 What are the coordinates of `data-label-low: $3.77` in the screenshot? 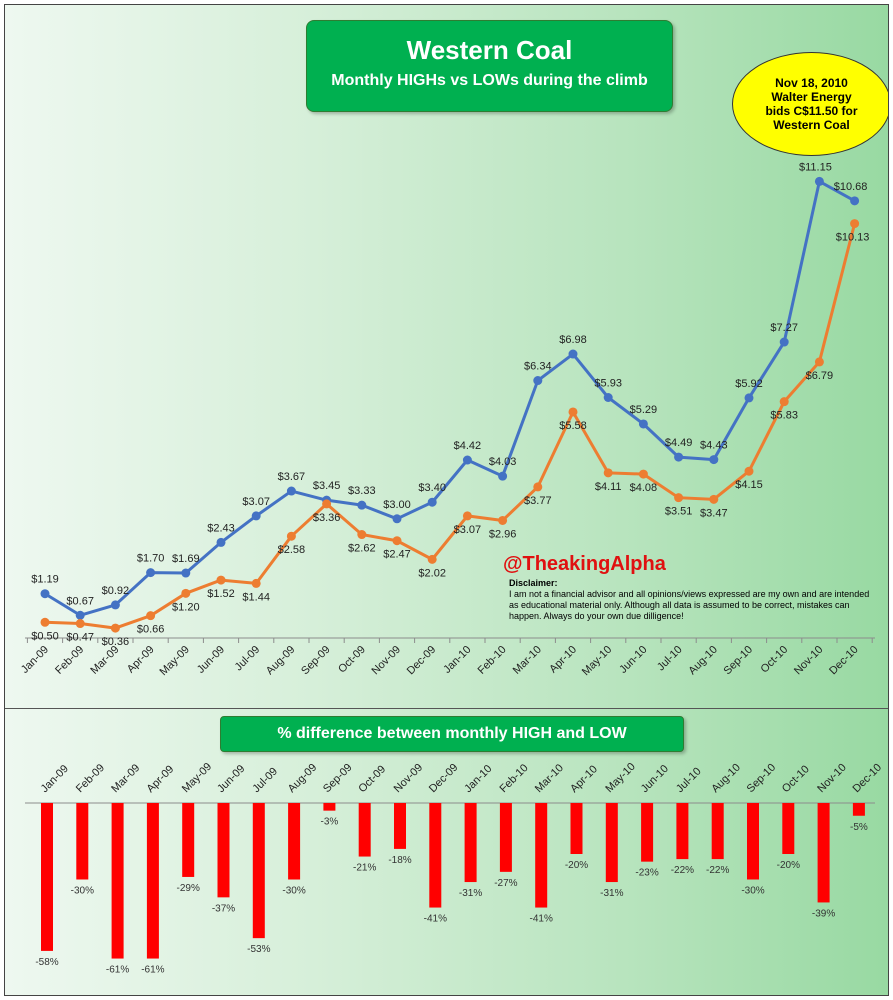 It's located at (538, 501).